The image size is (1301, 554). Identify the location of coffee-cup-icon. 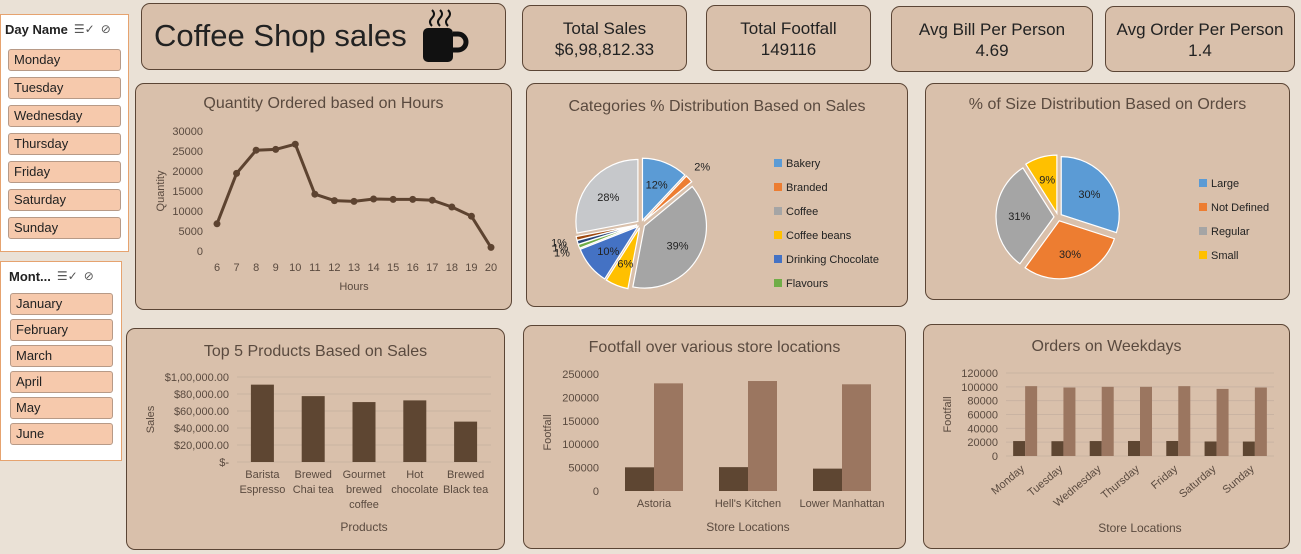
(446, 35).